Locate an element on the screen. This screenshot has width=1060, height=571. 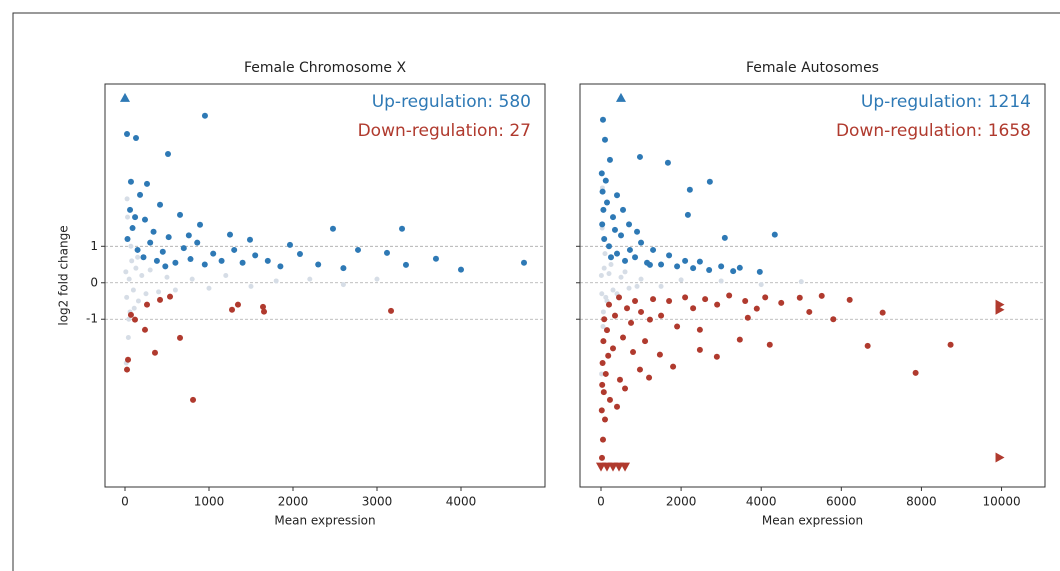
y-tick-label: 1 is located at coordinates (94, 246).